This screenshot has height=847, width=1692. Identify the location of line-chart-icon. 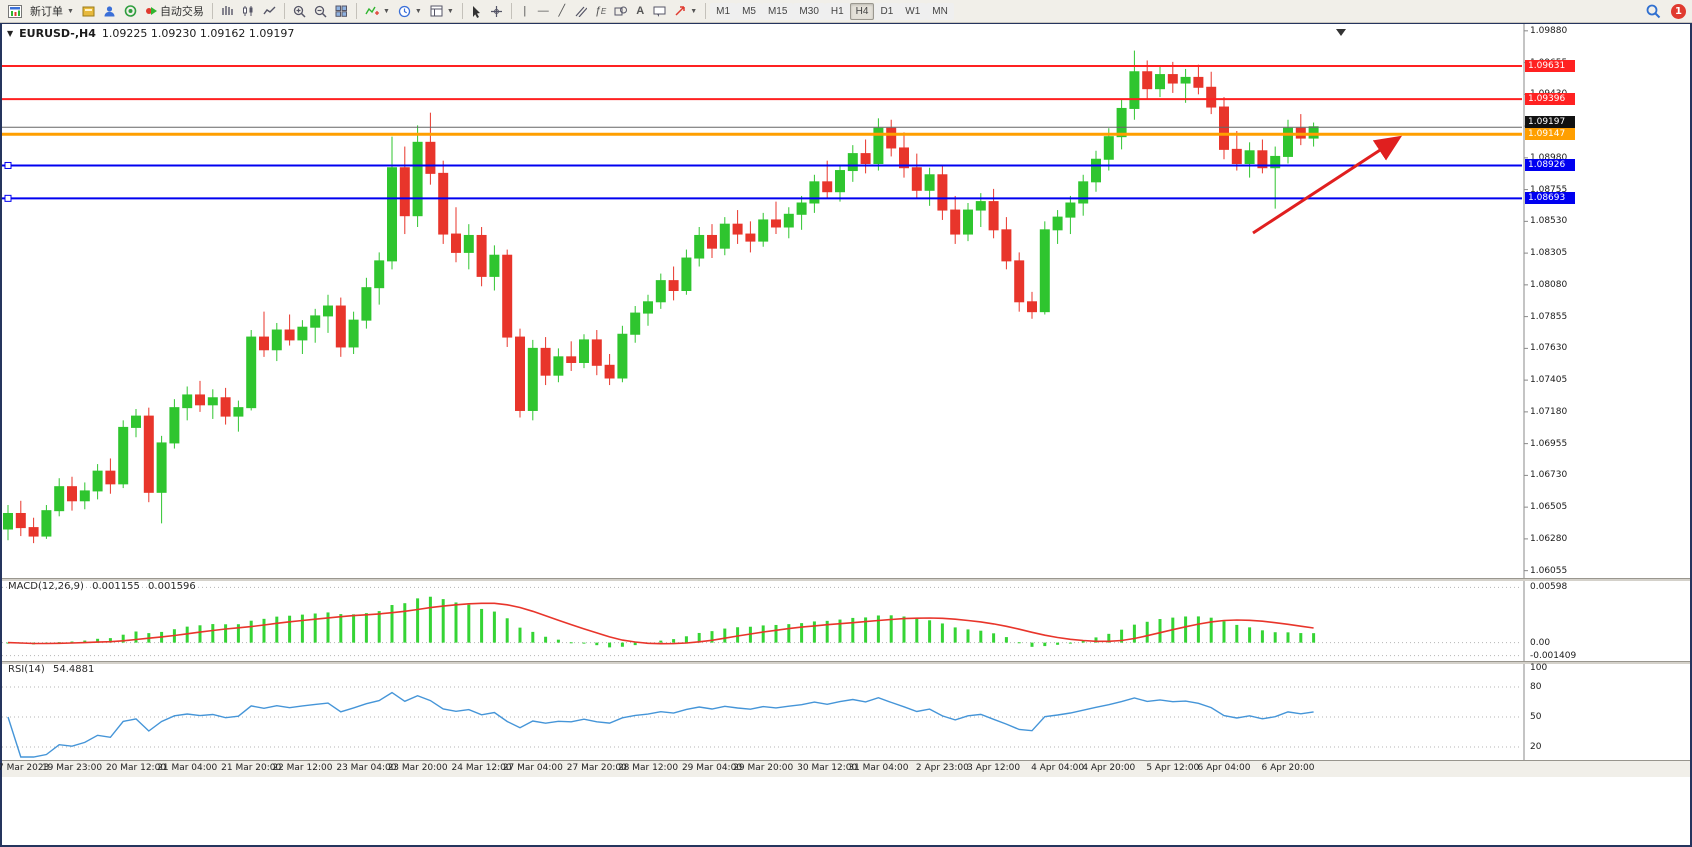
(269, 11).